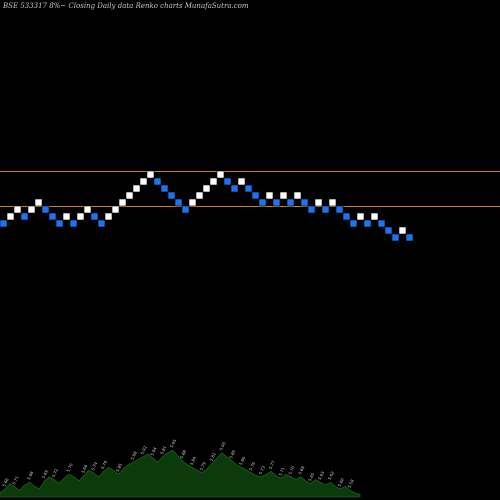 This screenshot has height=500, width=500. Describe the element at coordinates (341, 482) in the screenshot. I see `volume-value-label: 5.60` at that location.